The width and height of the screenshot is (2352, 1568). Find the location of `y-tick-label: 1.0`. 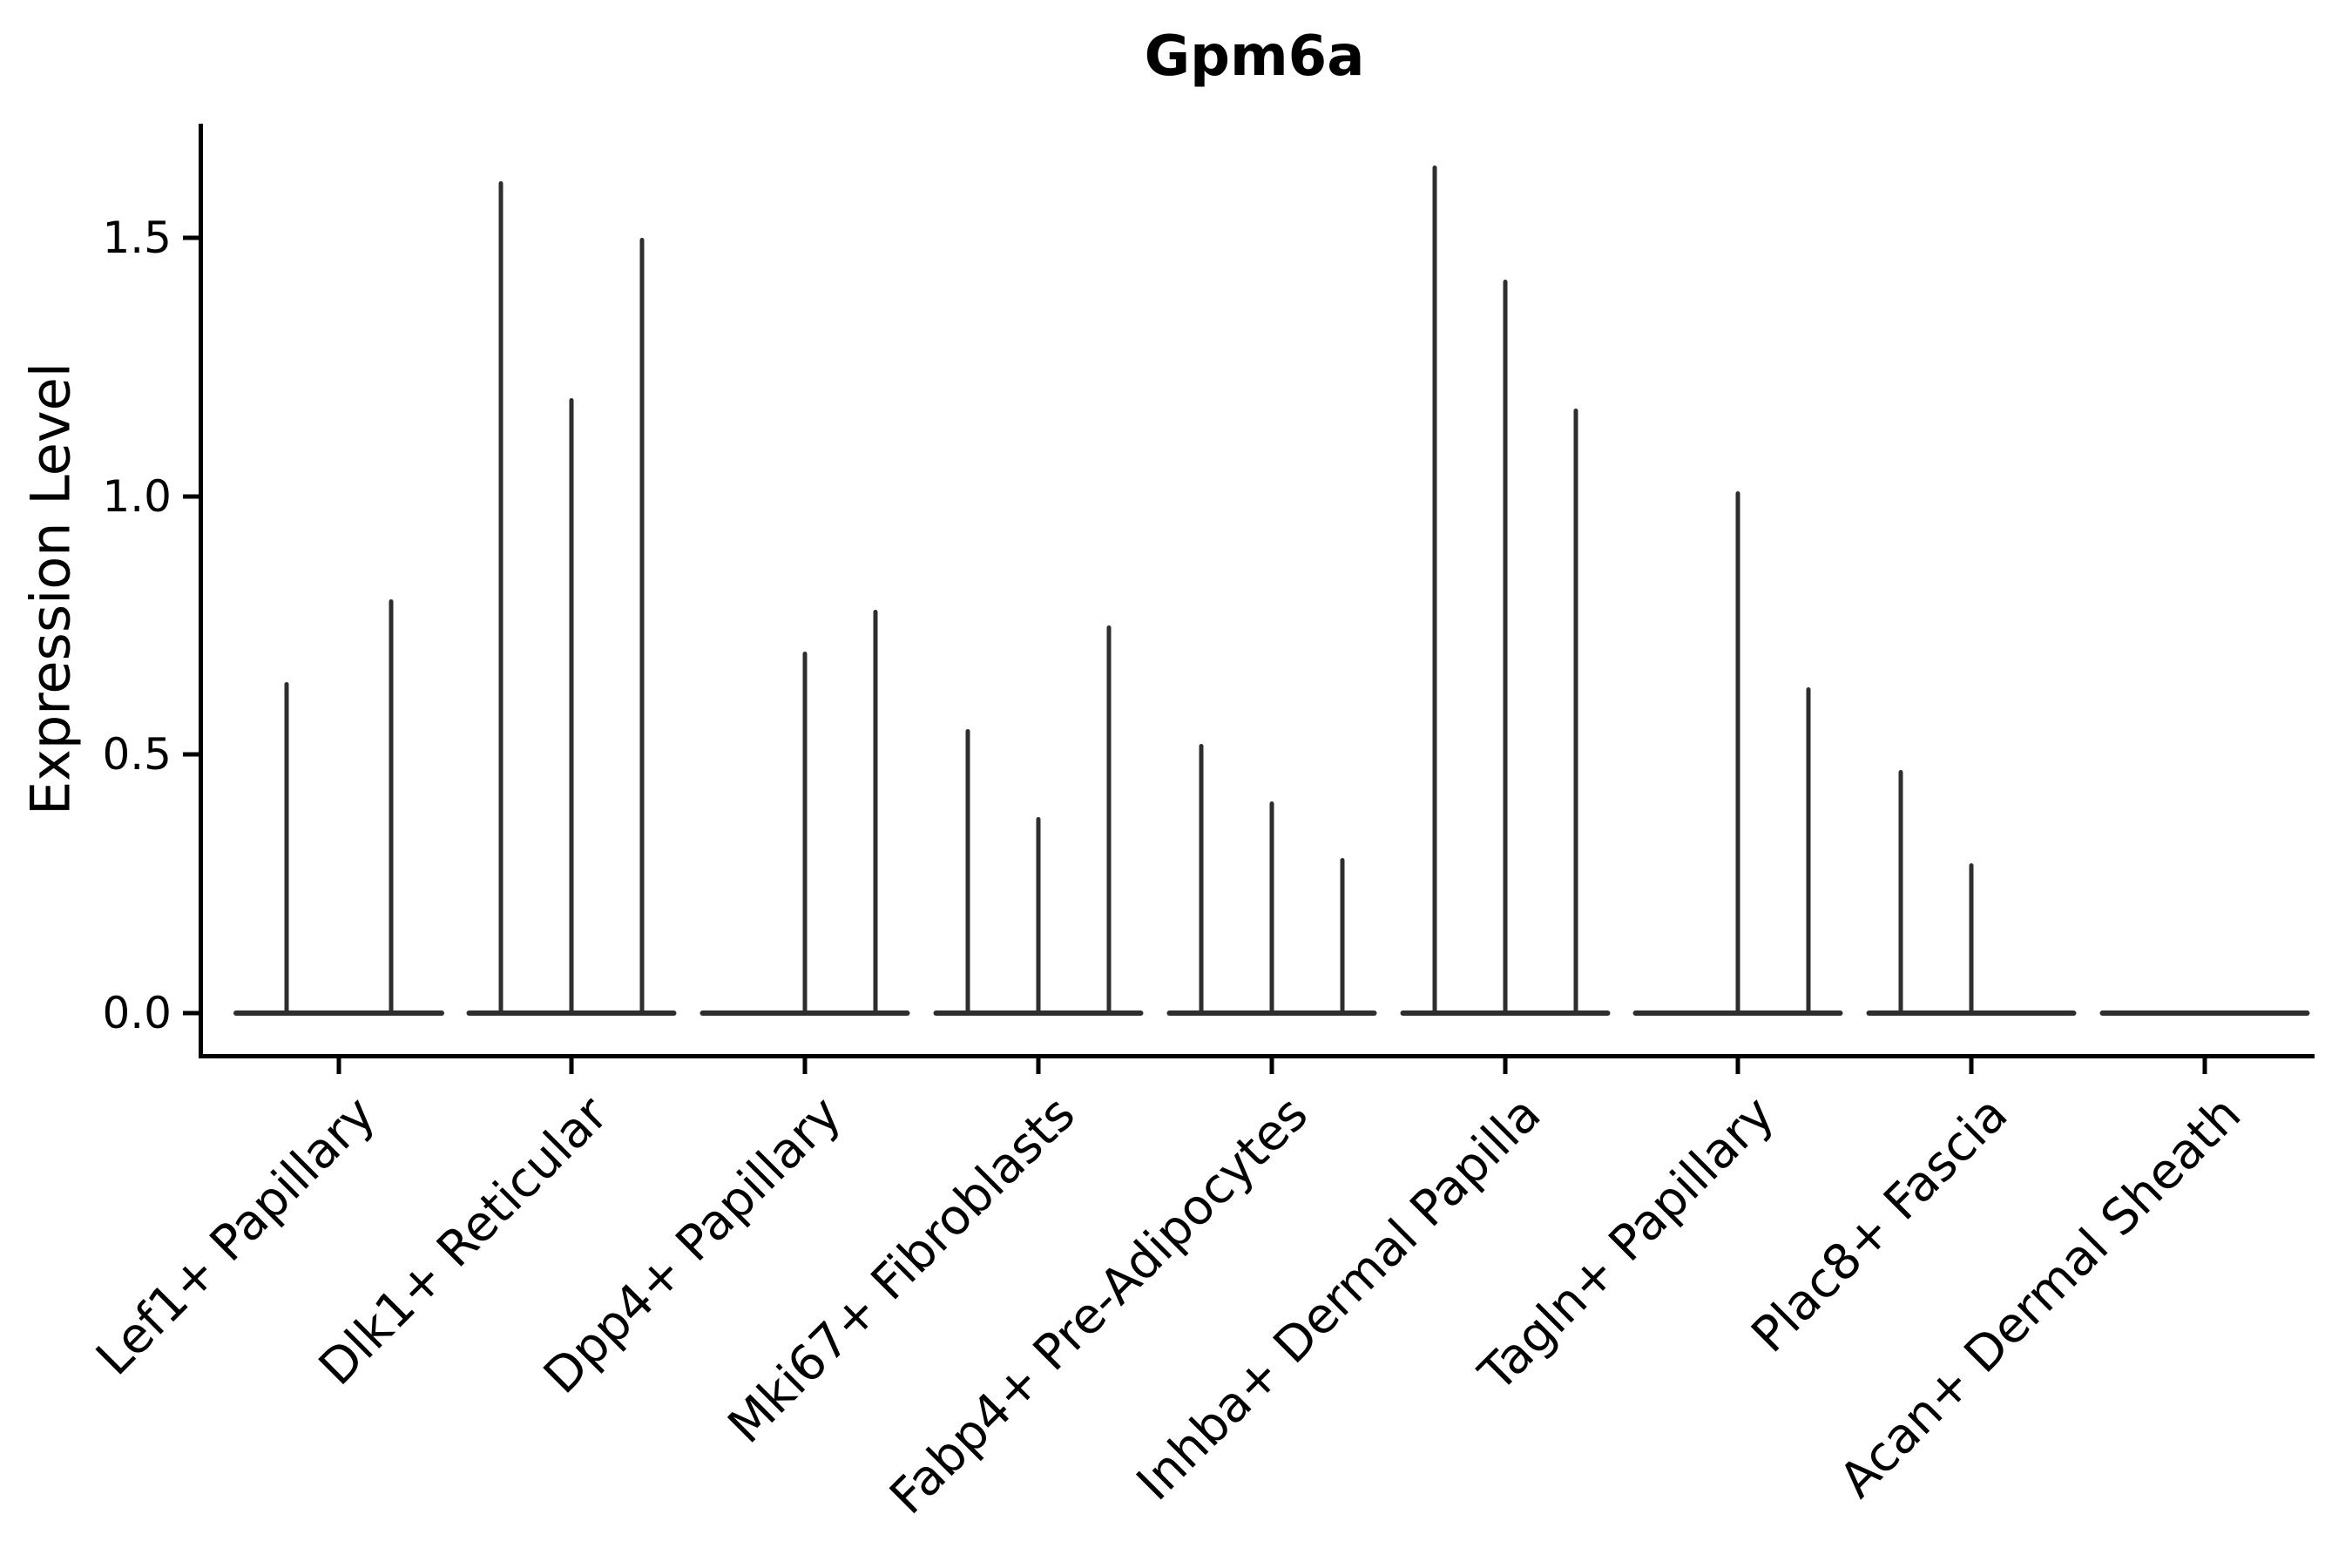

y-tick-label: 1.0 is located at coordinates (137, 496).